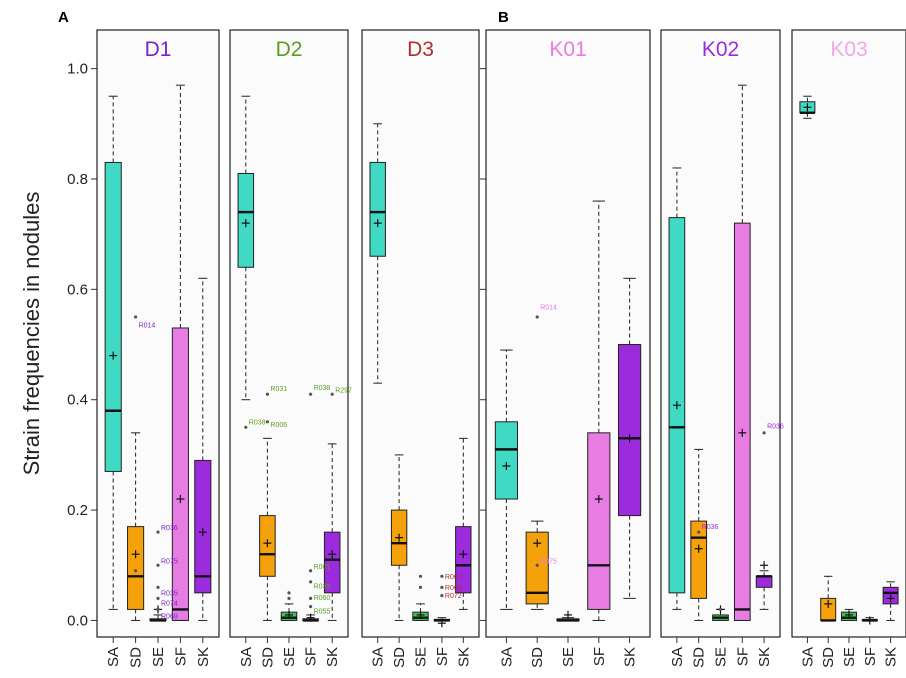  Describe the element at coordinates (848, 49) in the screenshot. I see `panel-title-k03: K03` at that location.